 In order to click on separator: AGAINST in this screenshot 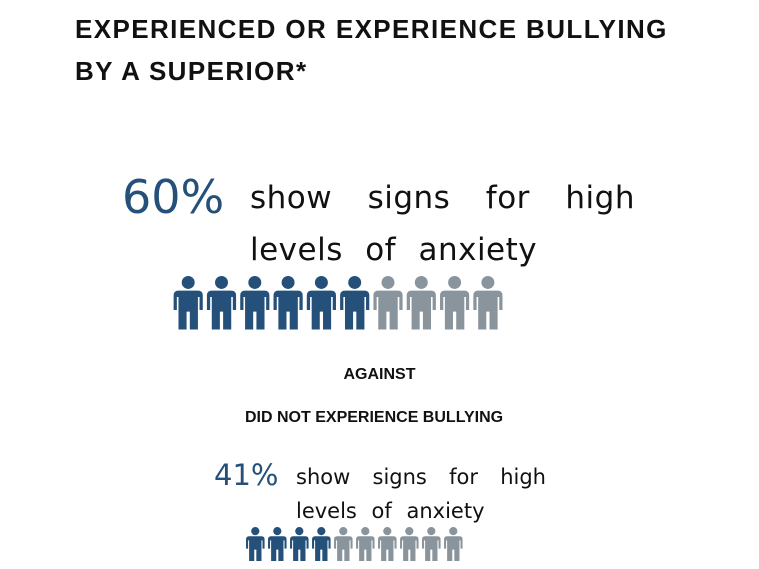, I will do `click(379, 374)`.